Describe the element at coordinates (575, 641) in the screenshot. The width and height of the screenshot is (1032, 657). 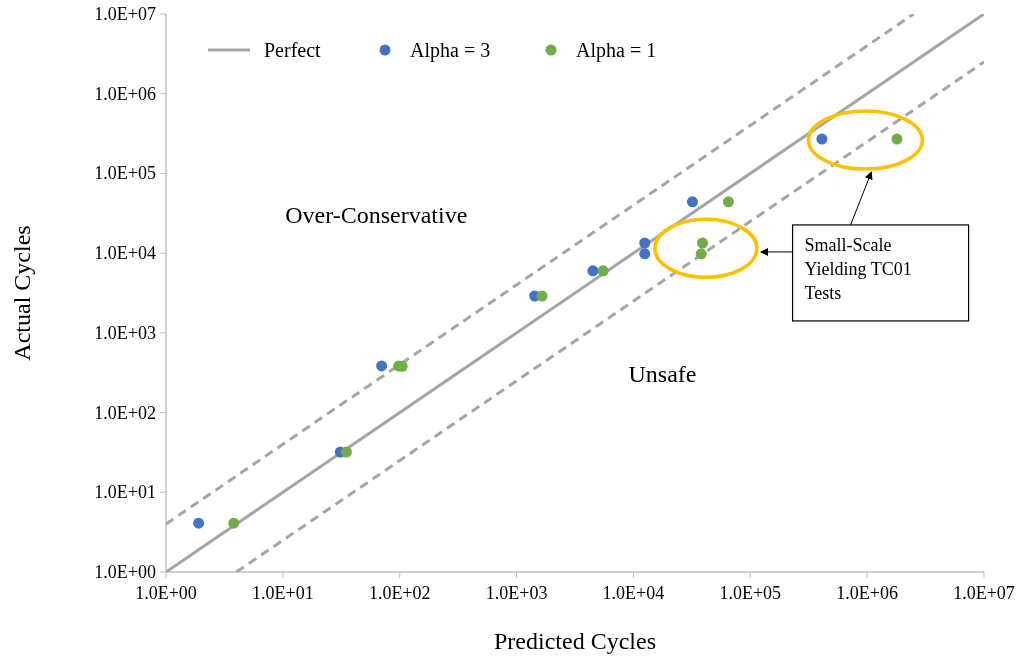
I see `x-axis-title: Predicted Cycles` at that location.